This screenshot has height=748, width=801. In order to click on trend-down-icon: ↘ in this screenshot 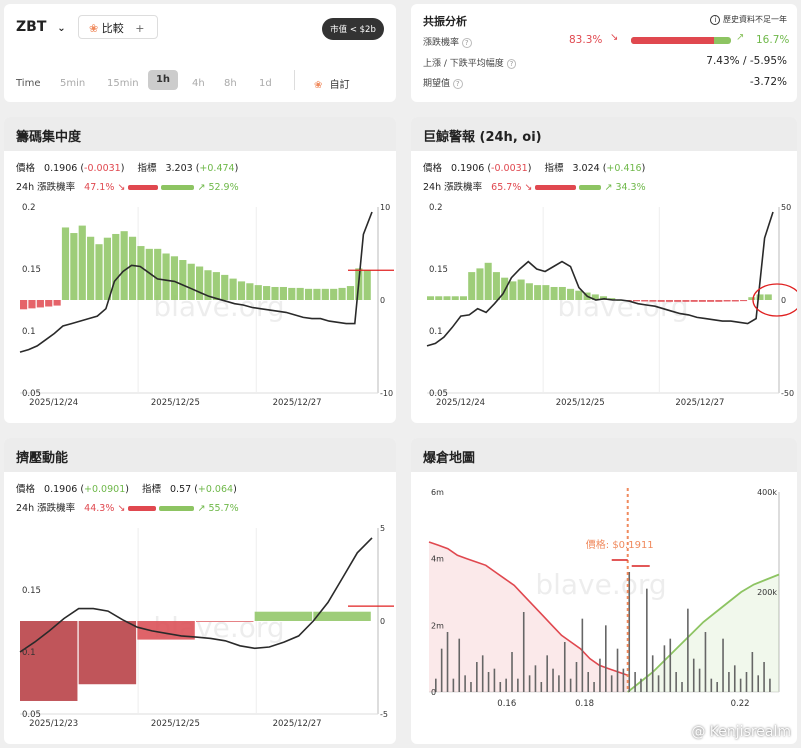, I will do `click(614, 37)`.